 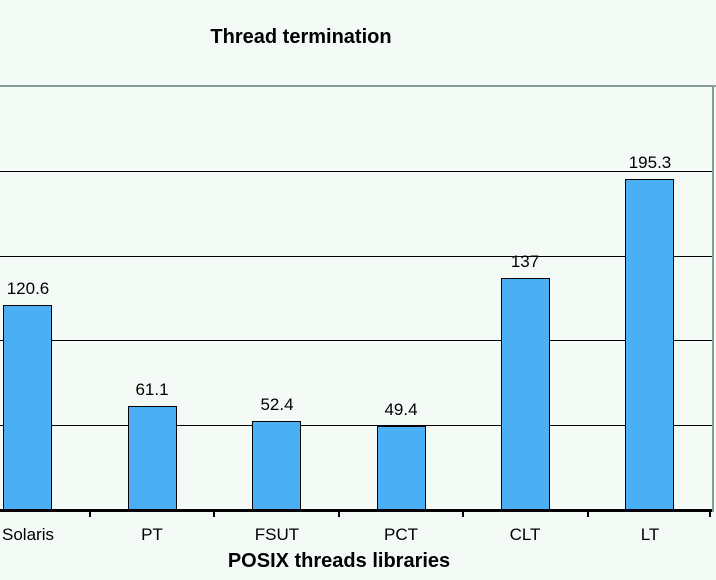 What do you see at coordinates (401, 409) in the screenshot?
I see `value-label-pct: 49.4` at bounding box center [401, 409].